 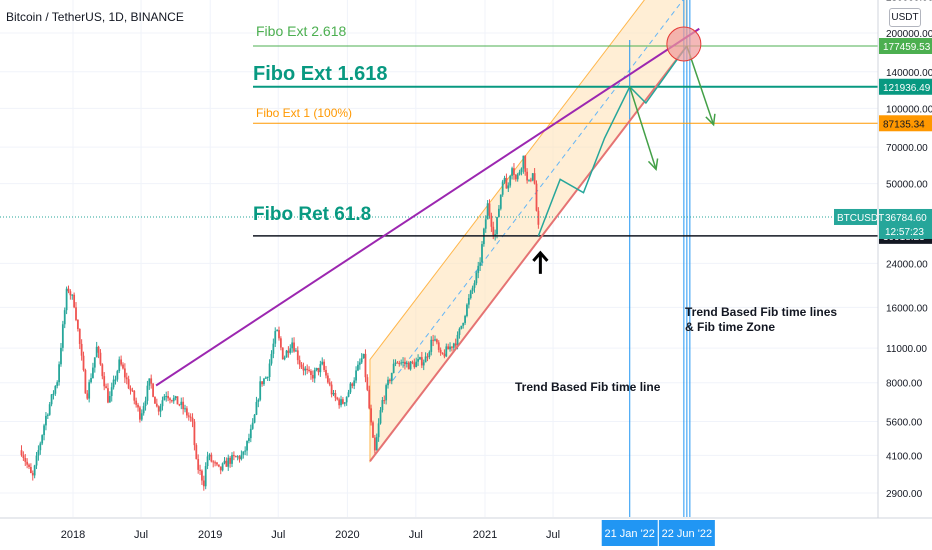 I want to click on up-arrow-icon-head, so click(x=540, y=256).